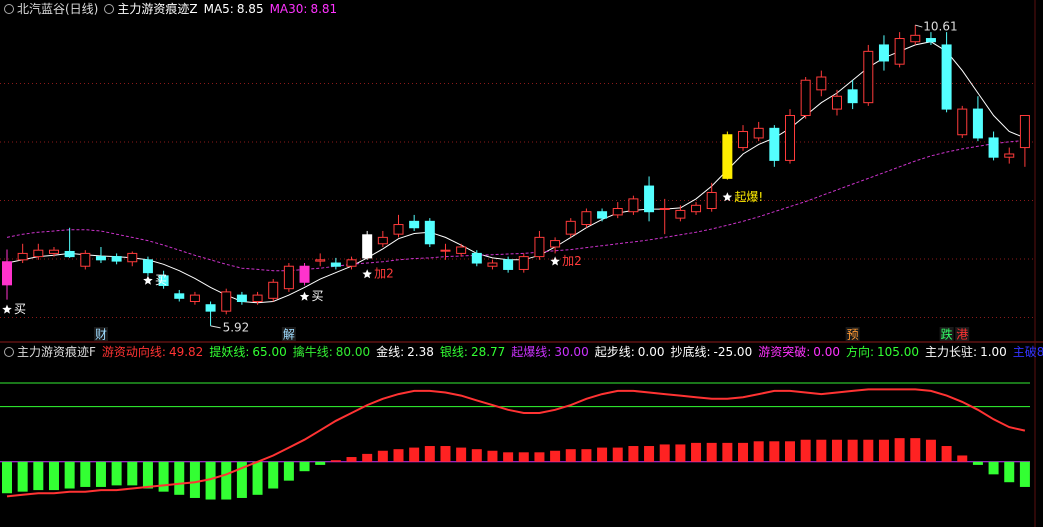 Image resolution: width=1043 pixels, height=527 pixels. Describe the element at coordinates (173, 9) in the screenshot. I see `price-header: 北汽蓝谷(日线) 主力游资痕迹Z MA5: 8.85 MA30: 8.81` at that location.